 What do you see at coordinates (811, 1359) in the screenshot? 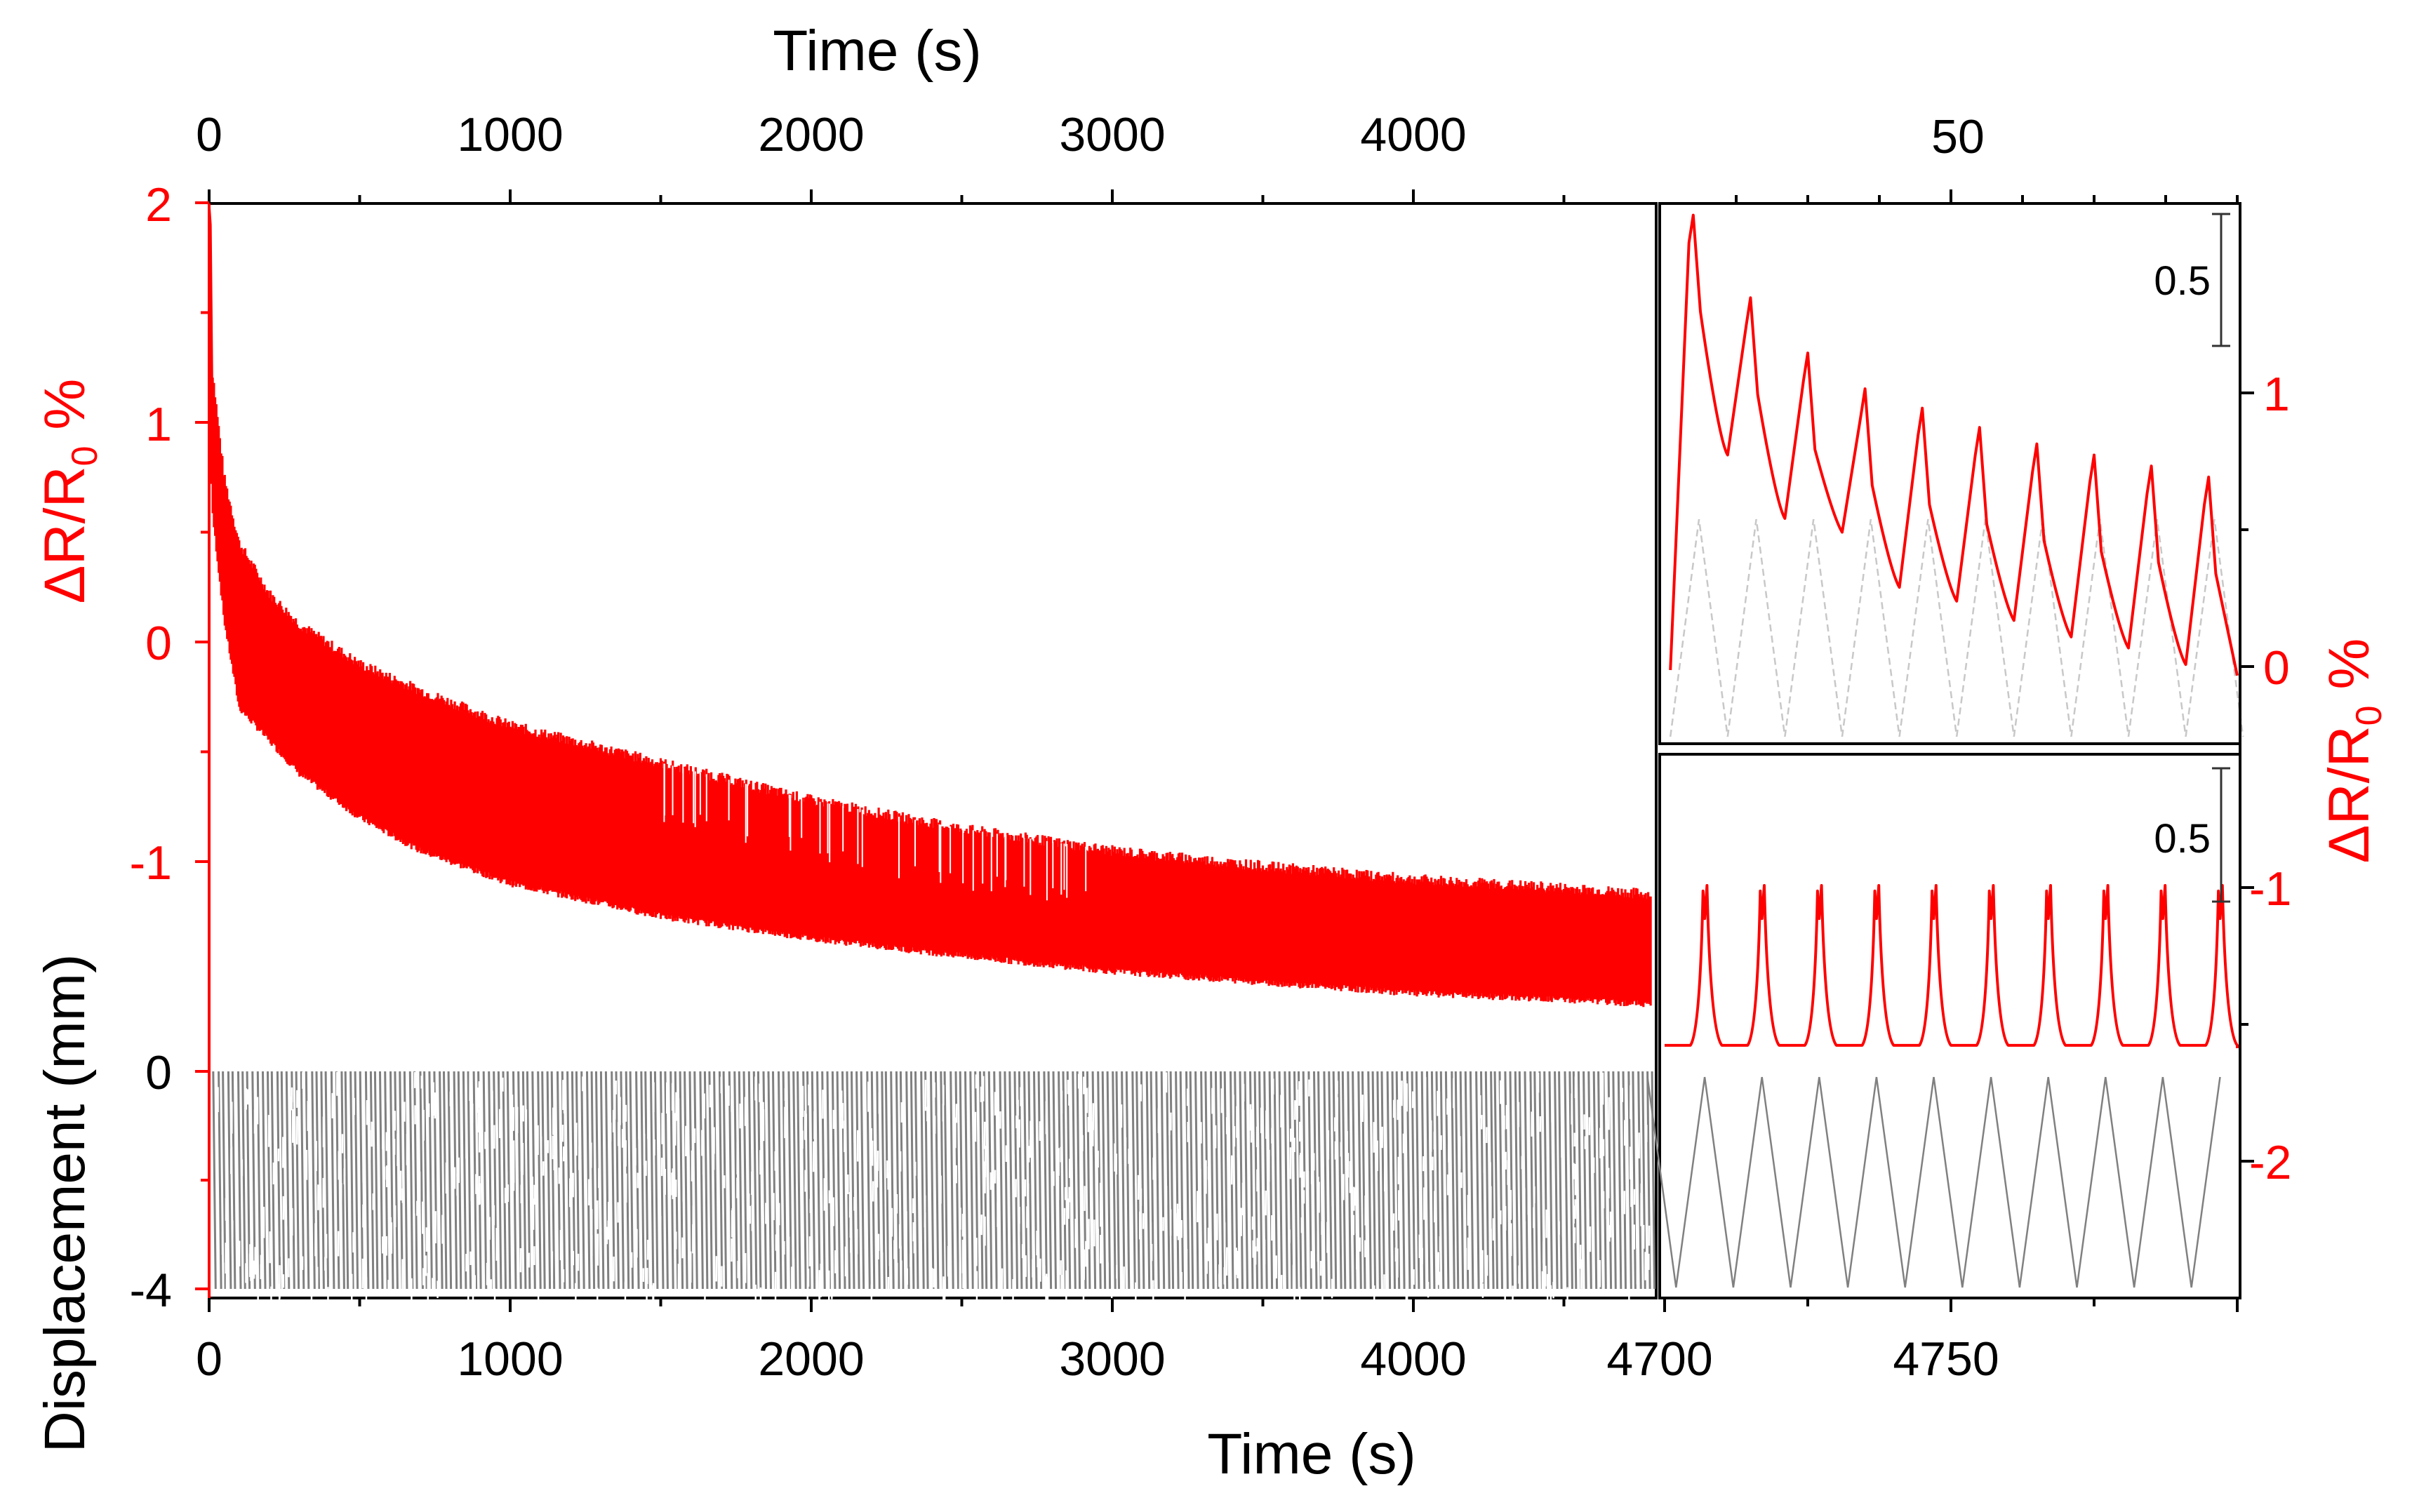
I see `bottom-tick-label: 2000` at bounding box center [811, 1359].